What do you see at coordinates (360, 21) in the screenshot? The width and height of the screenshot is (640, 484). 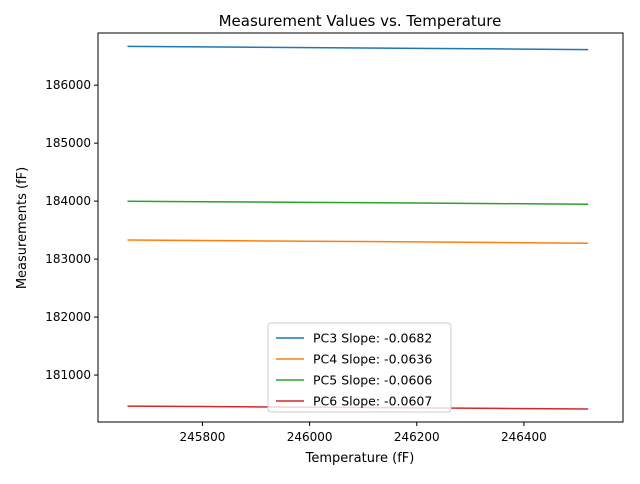 I see `chart-title: Measurement Values vs. Temperature` at bounding box center [360, 21].